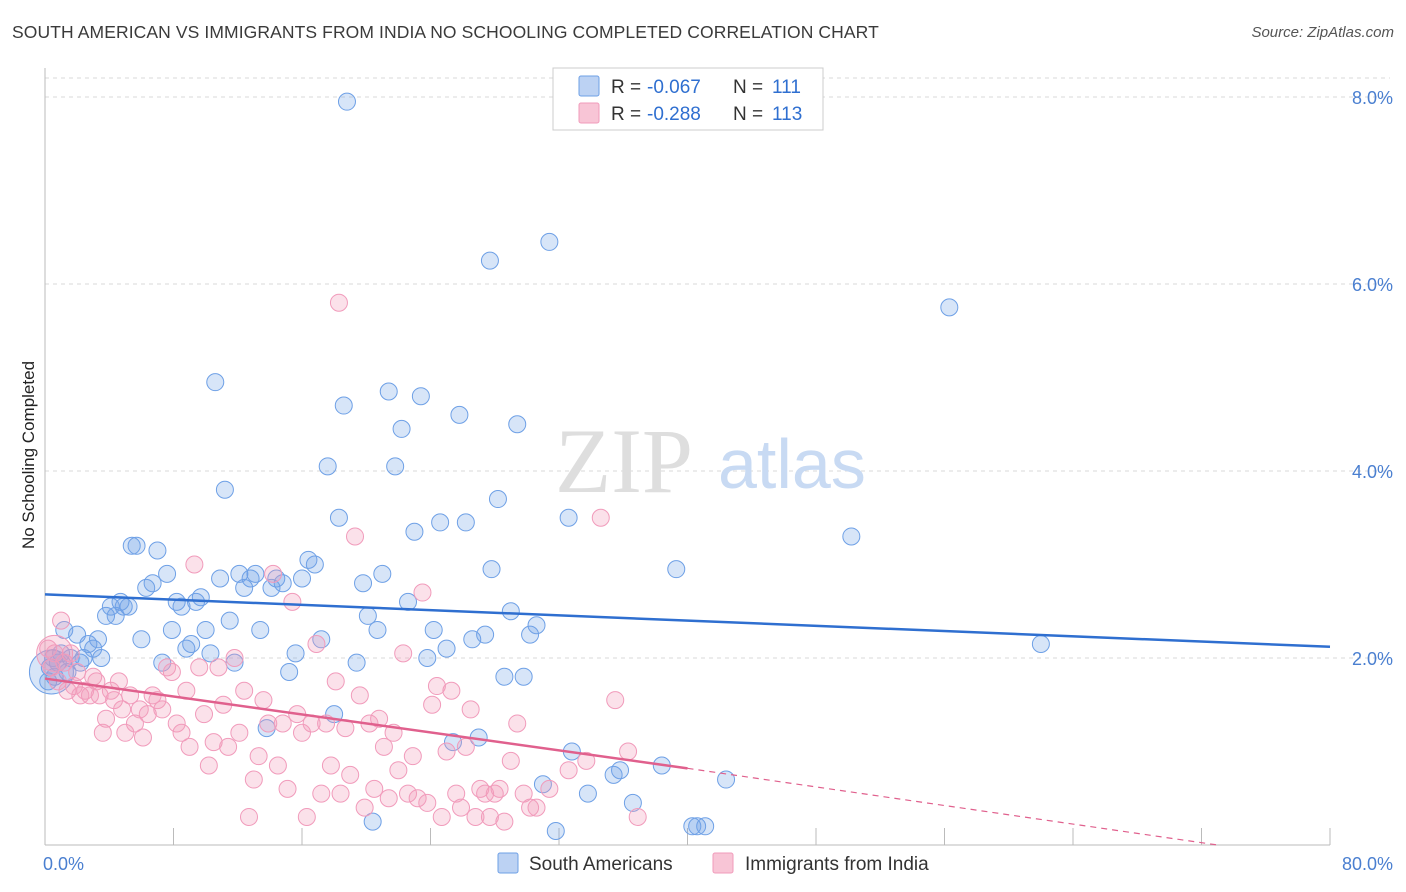 The image size is (1406, 892). I want to click on point-pink-cluster, so click(55, 653).